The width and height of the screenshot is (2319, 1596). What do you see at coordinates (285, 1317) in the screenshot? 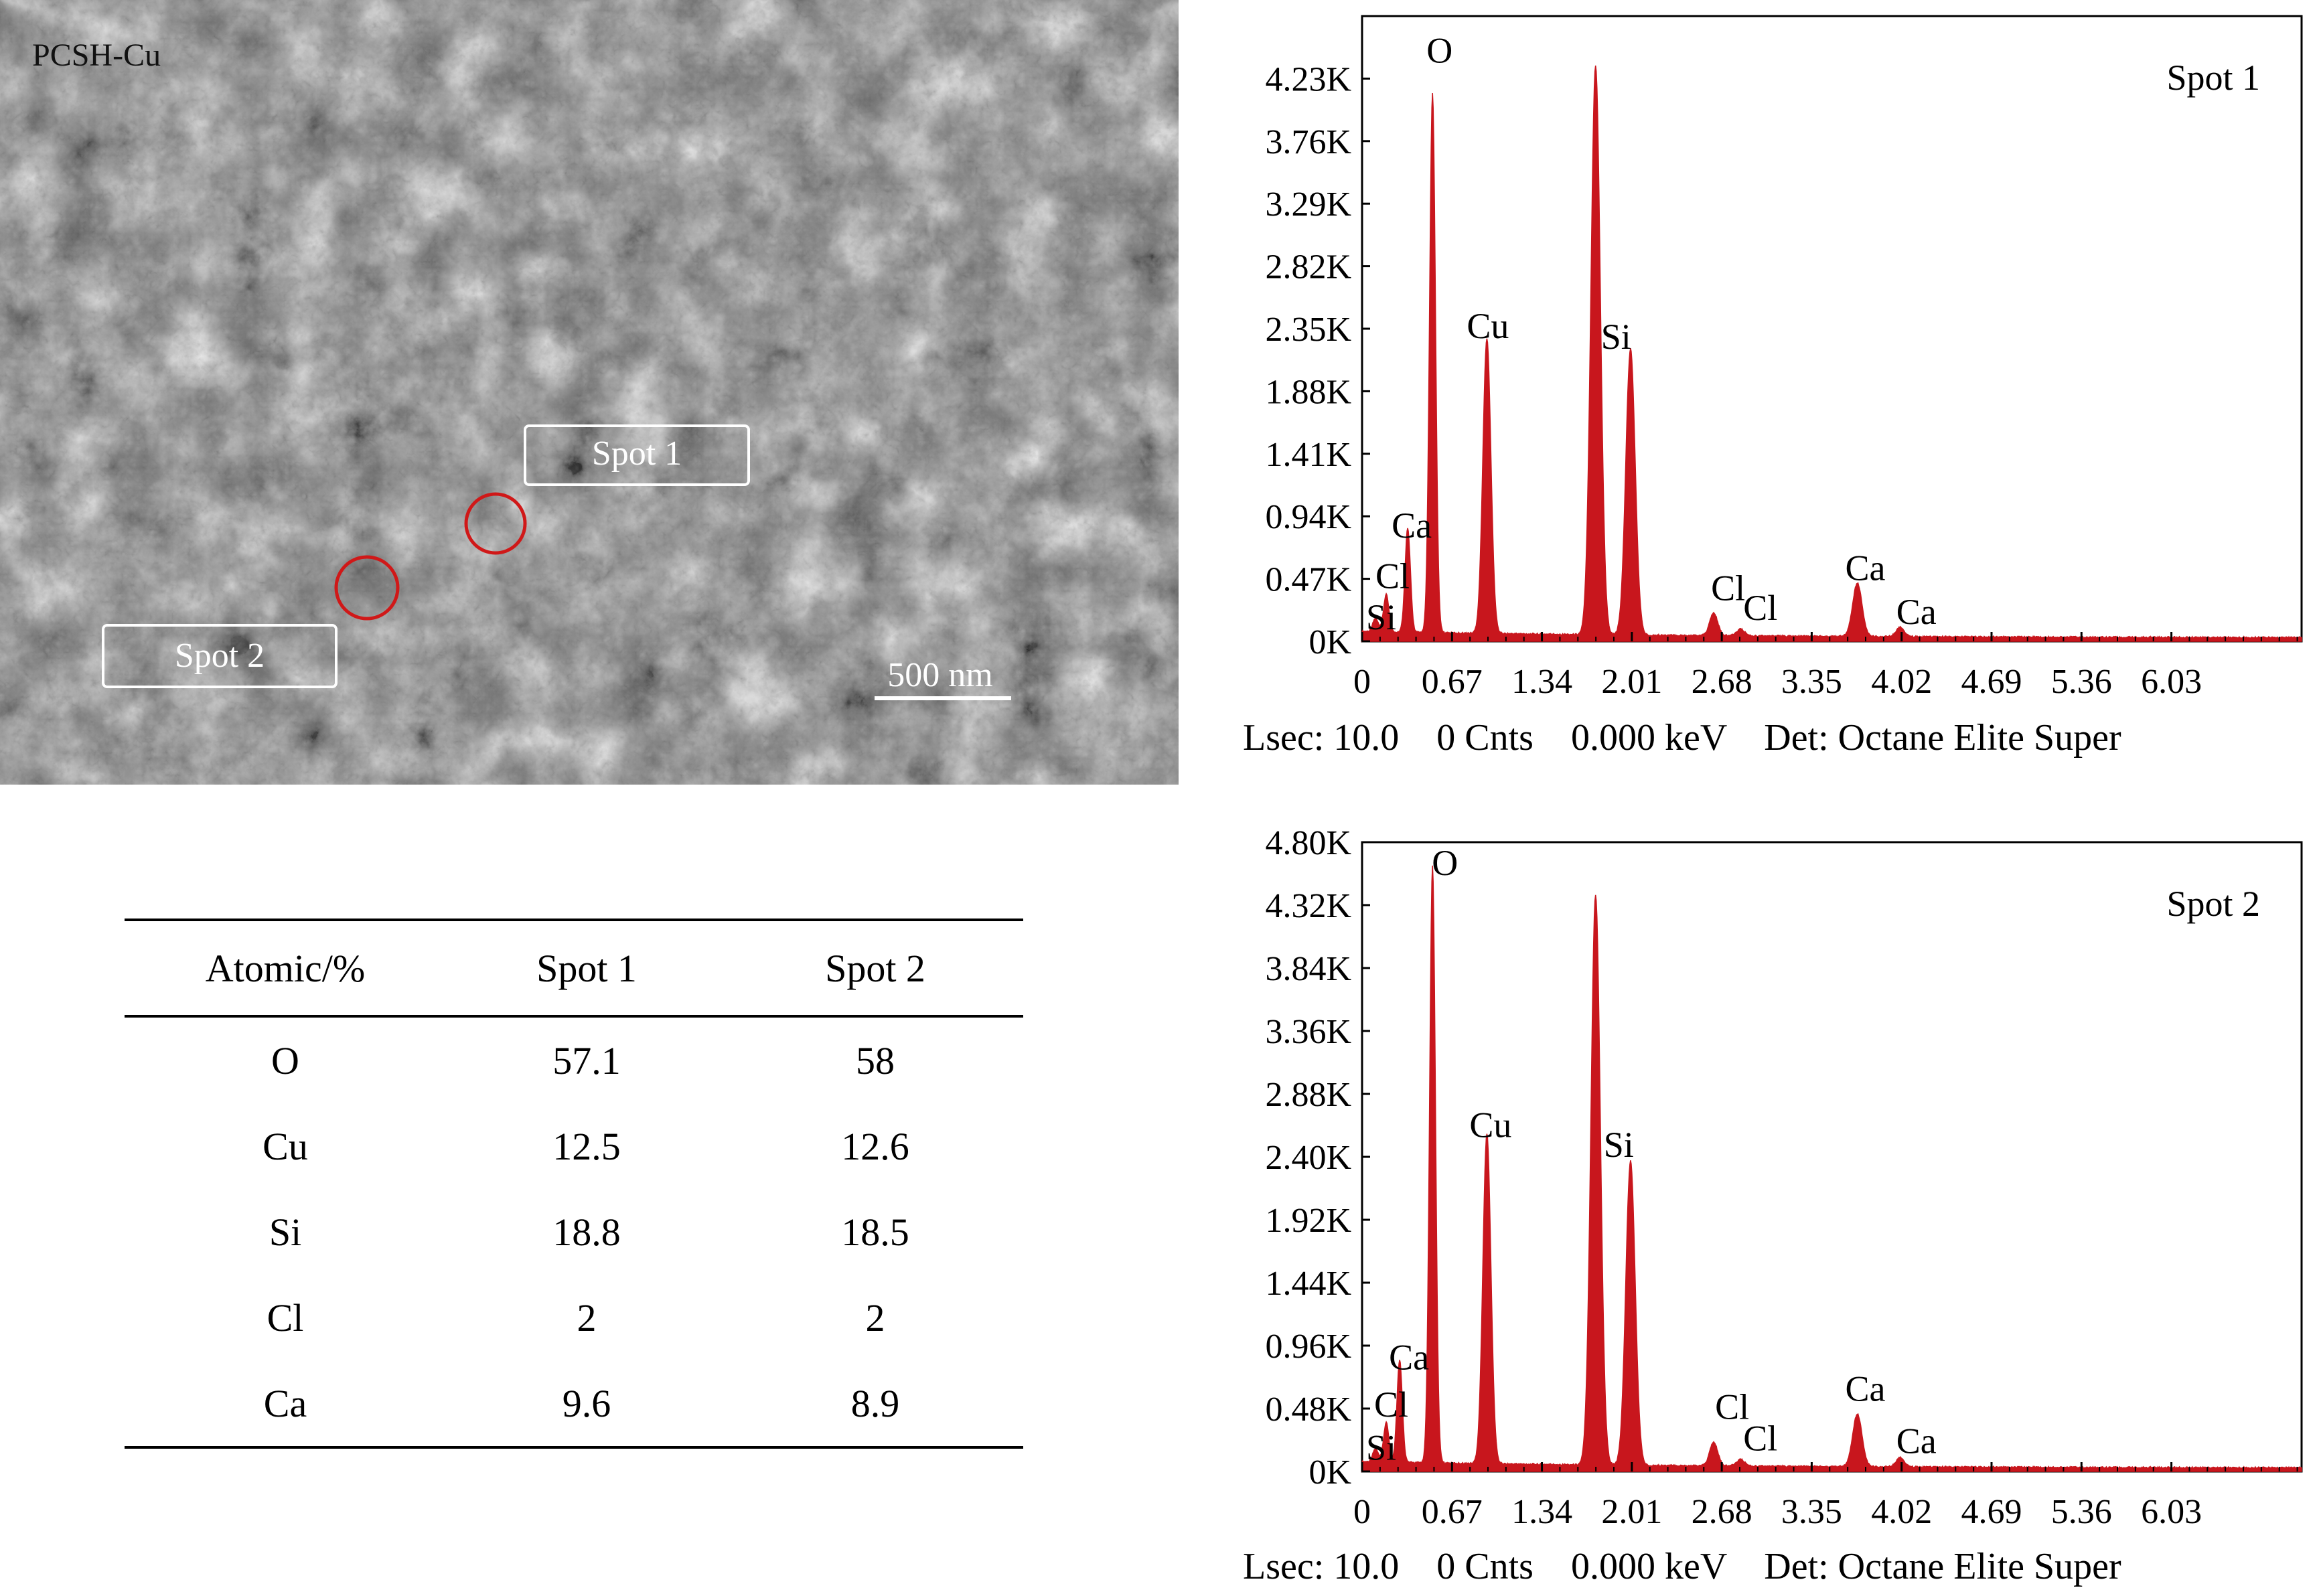
I see `table-cell: Cl` at bounding box center [285, 1317].